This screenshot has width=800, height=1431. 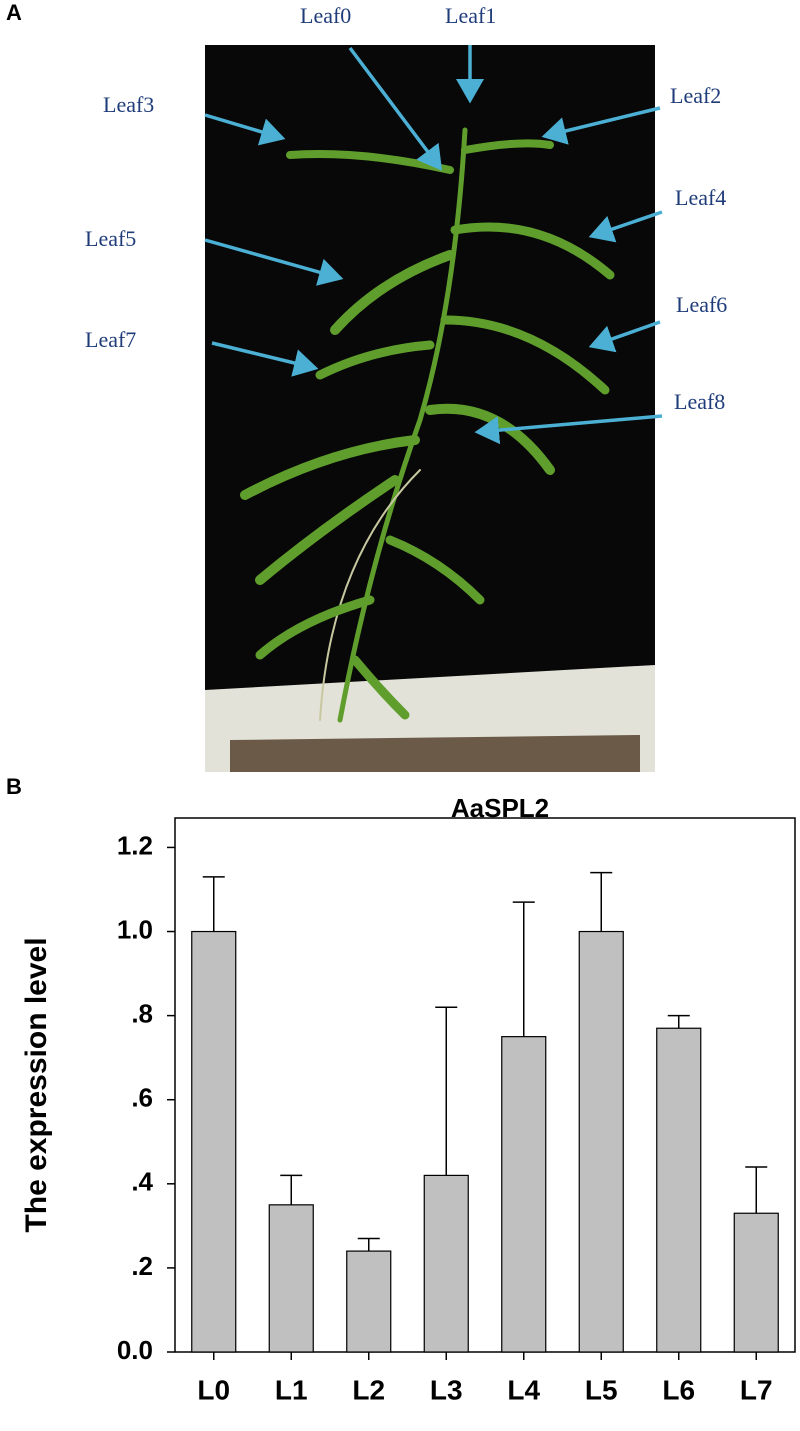 What do you see at coordinates (110, 238) in the screenshot?
I see `leaf-label: Leaf5` at bounding box center [110, 238].